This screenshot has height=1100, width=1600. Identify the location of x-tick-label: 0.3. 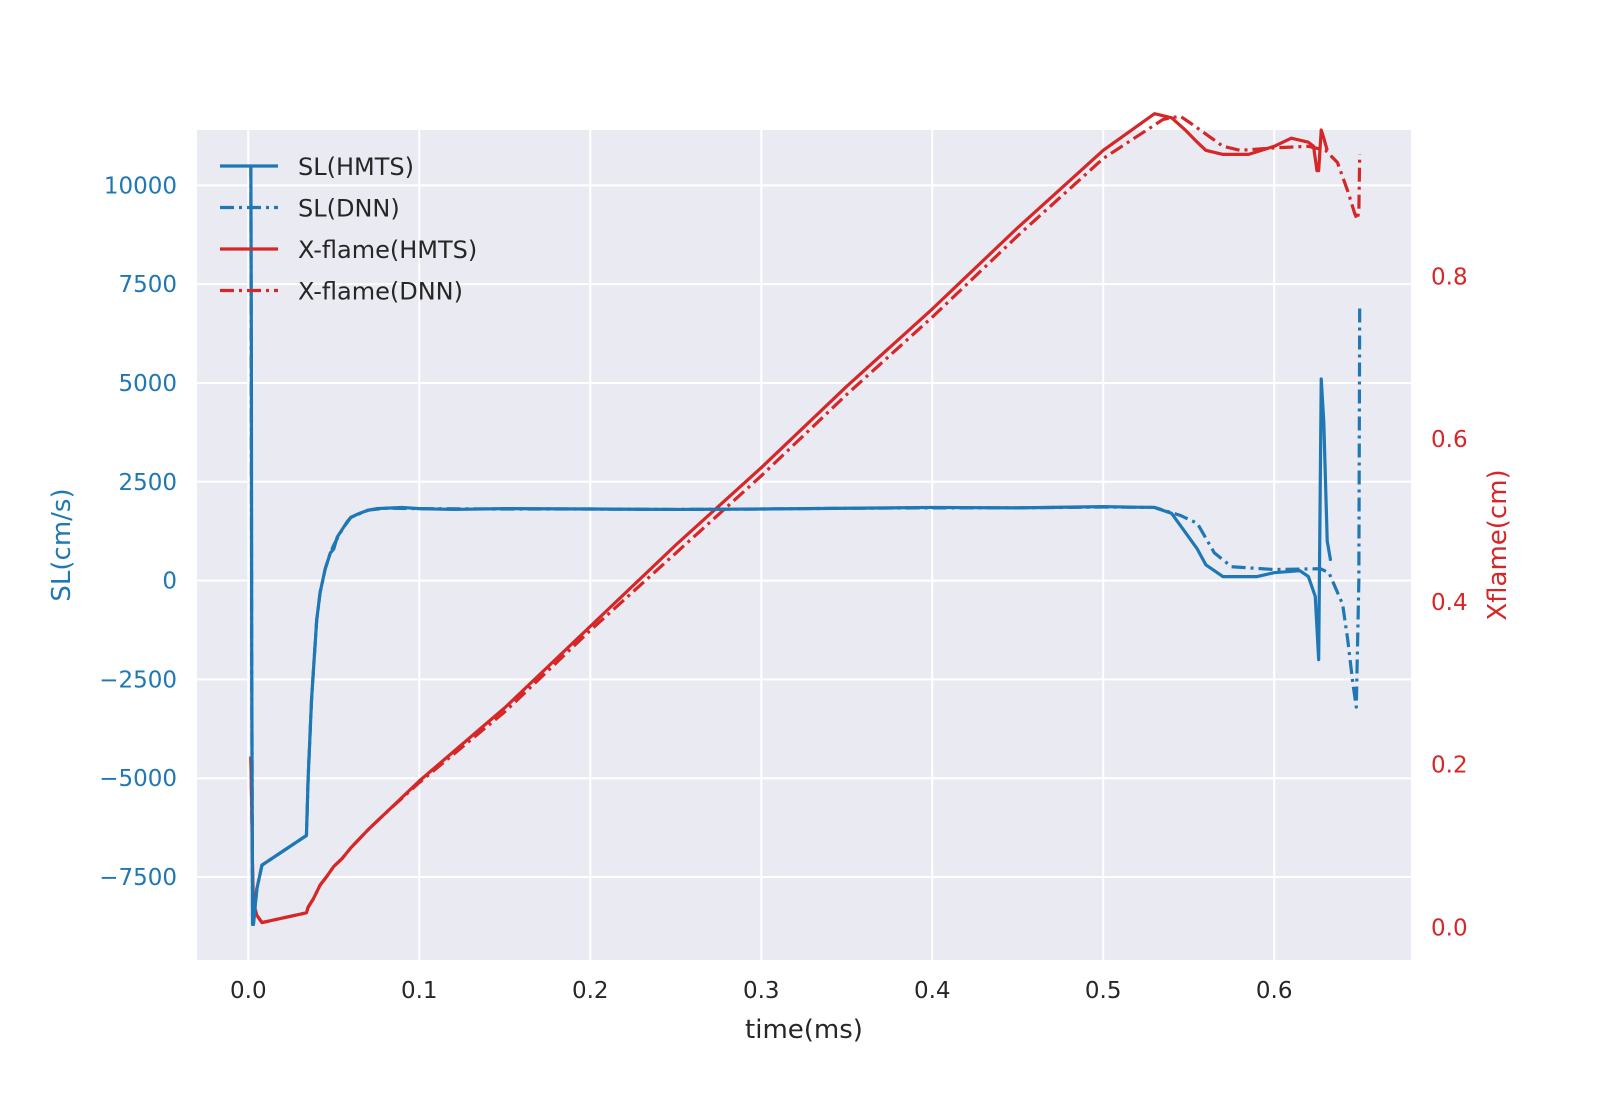
(761, 991).